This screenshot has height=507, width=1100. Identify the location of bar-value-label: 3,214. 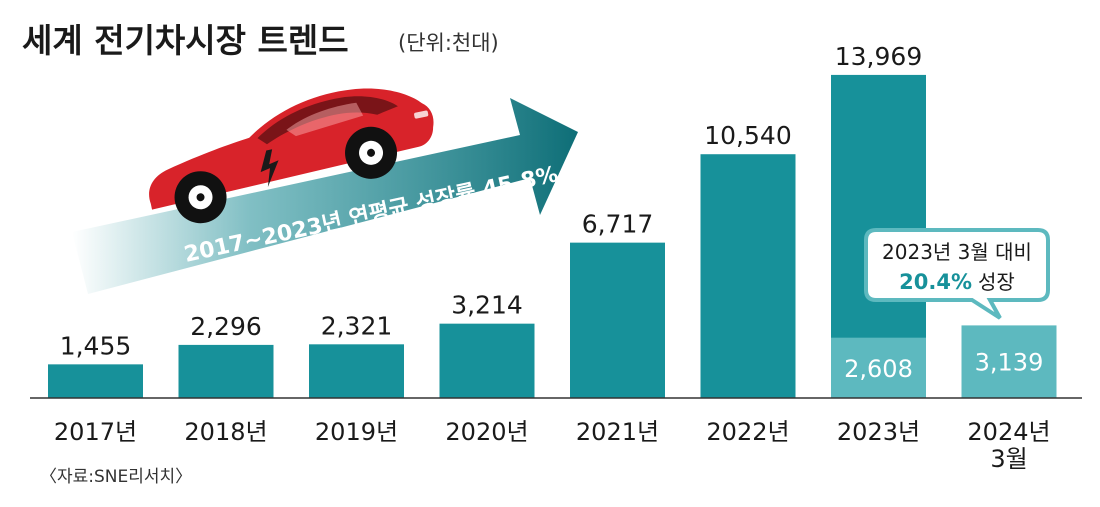
(487, 305).